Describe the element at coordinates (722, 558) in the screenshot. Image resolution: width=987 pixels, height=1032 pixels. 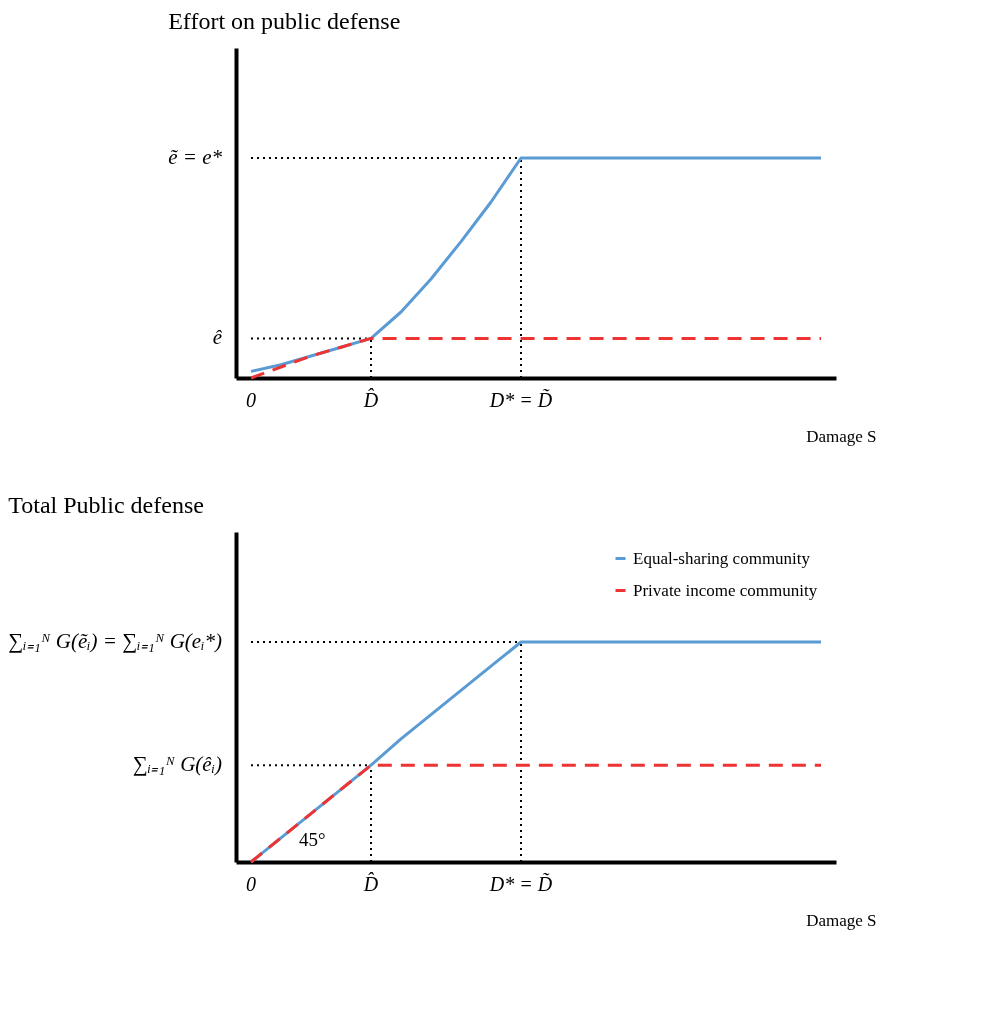
I see `legend-label: Equal-sharing community` at that location.